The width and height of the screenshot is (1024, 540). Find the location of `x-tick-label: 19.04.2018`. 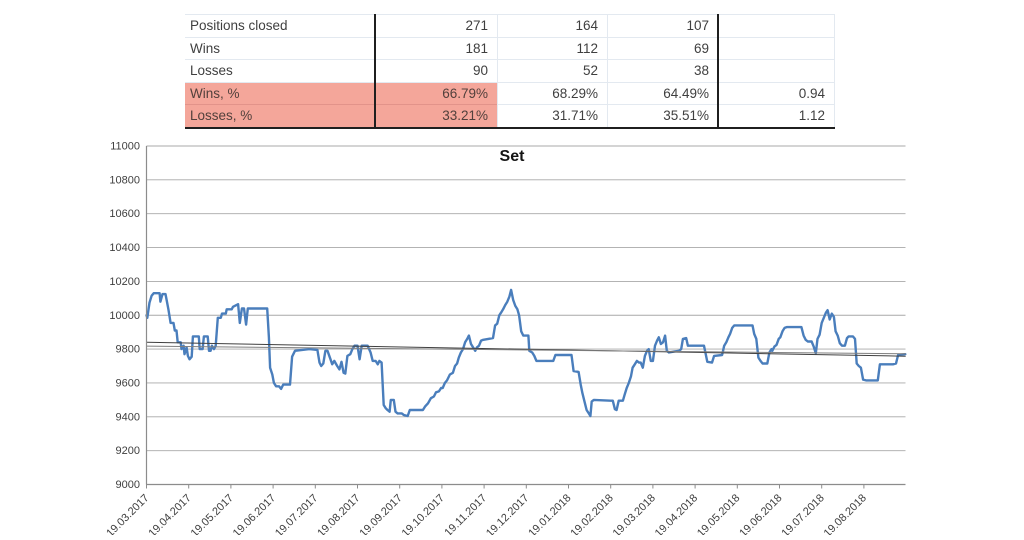

x-tick-label: 19.04.2018 is located at coordinates (676, 513).